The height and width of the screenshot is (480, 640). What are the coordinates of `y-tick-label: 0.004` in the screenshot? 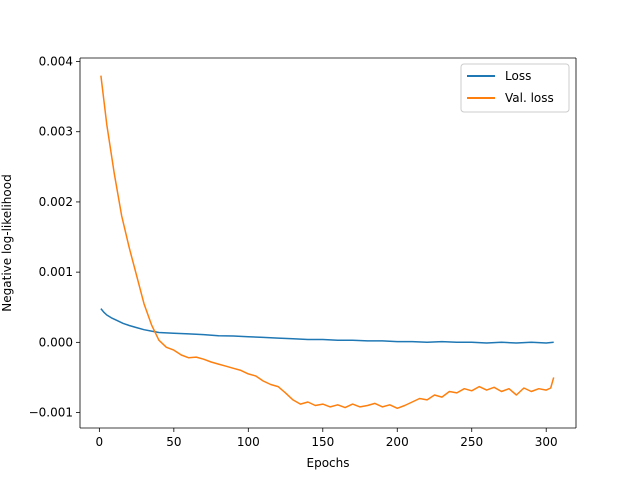 It's located at (56, 62).